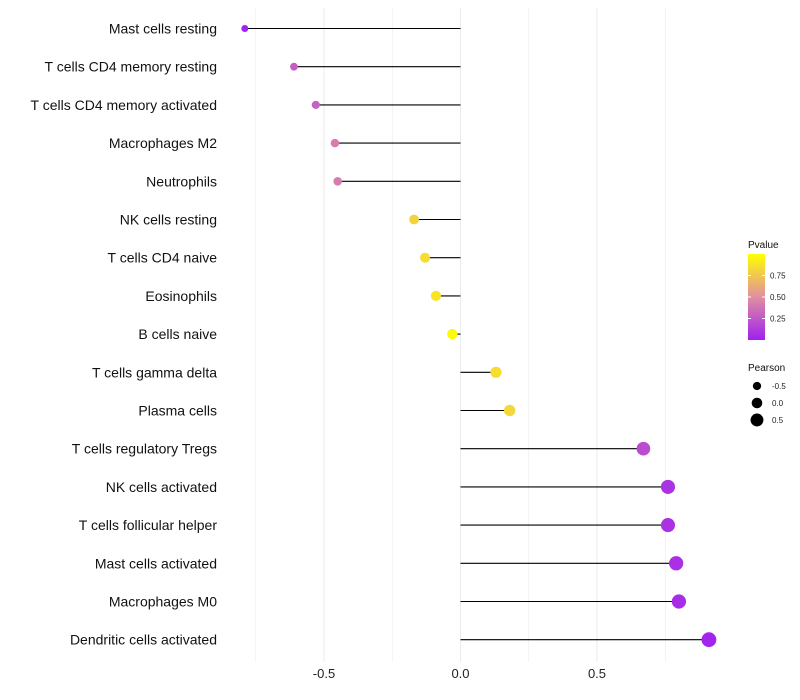 The width and height of the screenshot is (800, 700). Describe the element at coordinates (778, 420) in the screenshot. I see `size-legend-label: 0.5` at that location.